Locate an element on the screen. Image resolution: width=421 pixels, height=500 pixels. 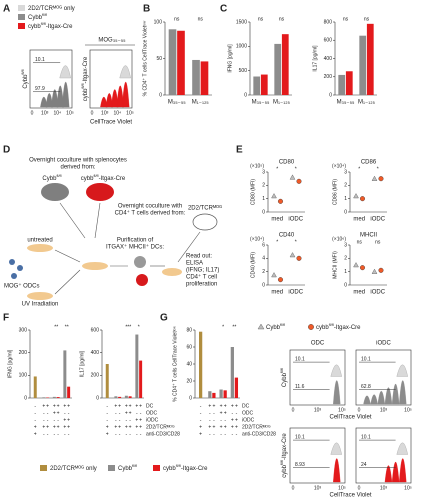
y-tick-label: 1000 is located at coordinates (241, 47).